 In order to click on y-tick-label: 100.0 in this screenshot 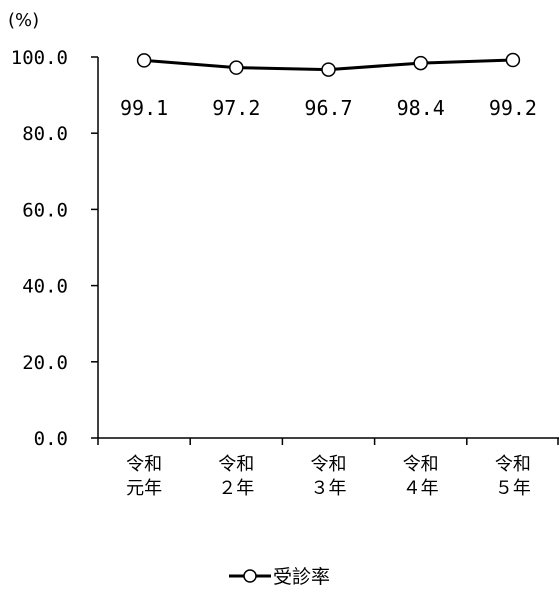, I will do `click(39, 58)`.